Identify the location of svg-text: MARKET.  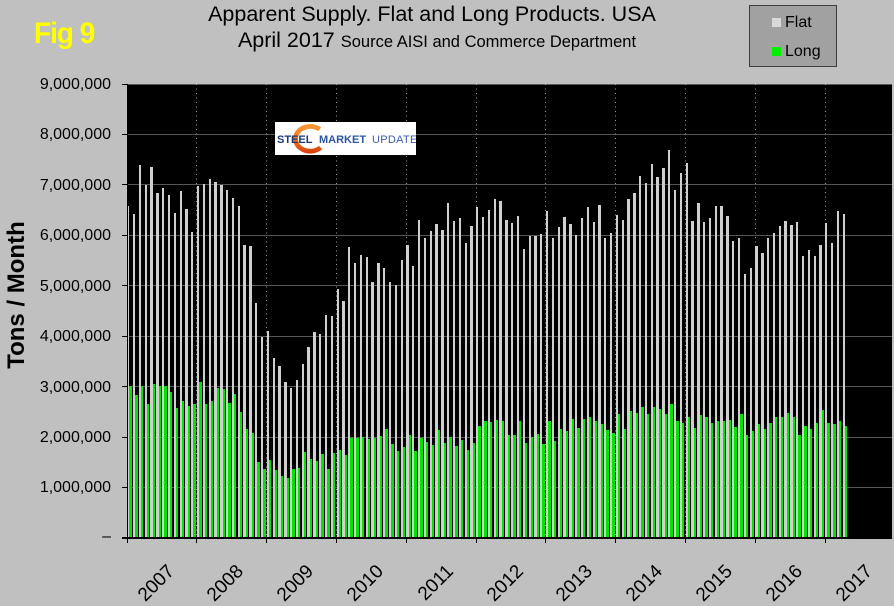
(342, 140).